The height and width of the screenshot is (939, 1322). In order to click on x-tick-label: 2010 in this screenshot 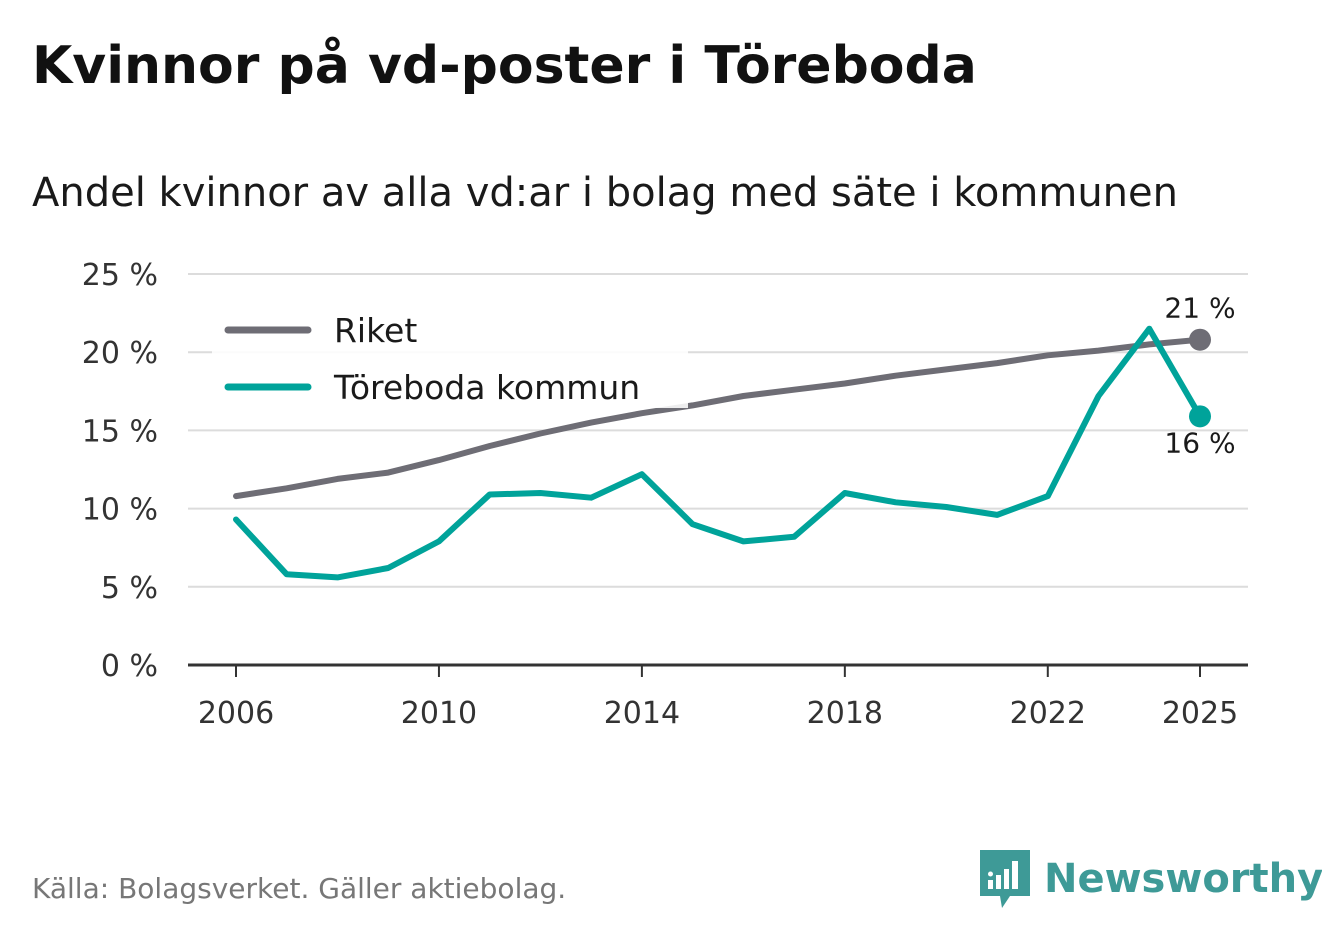, I will do `click(439, 713)`.